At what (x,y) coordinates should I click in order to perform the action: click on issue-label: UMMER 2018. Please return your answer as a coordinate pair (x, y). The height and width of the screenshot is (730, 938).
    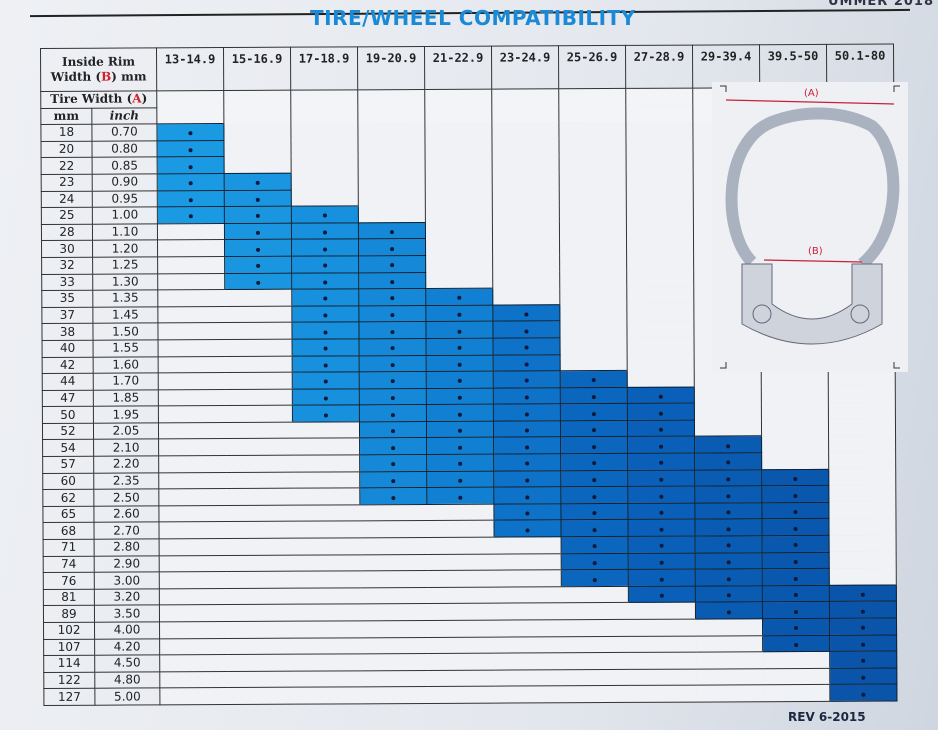
    Looking at the image, I should click on (880, 4).